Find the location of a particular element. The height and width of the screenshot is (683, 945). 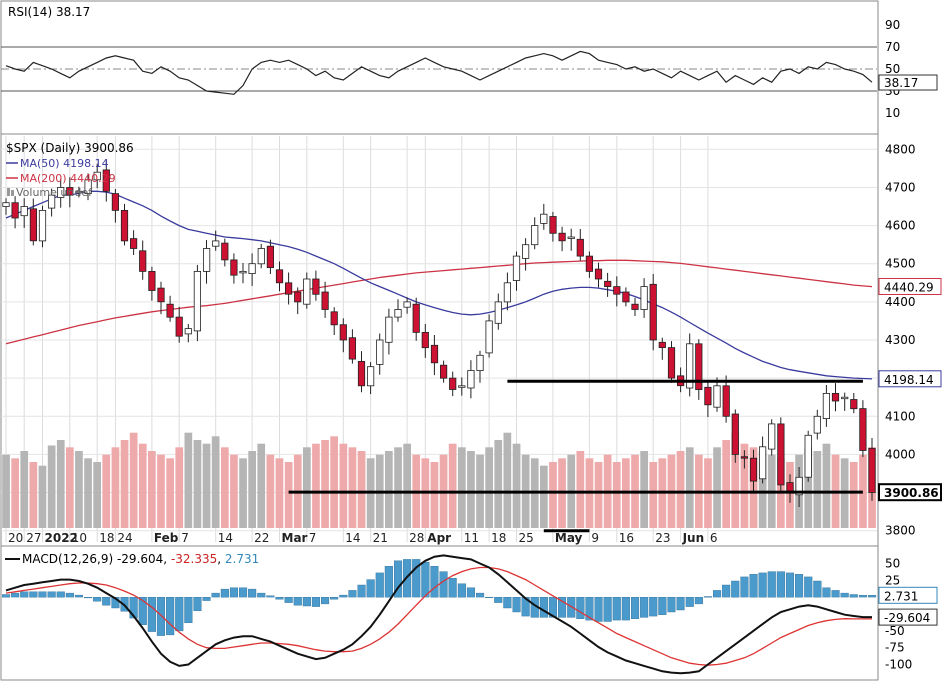

price-tag: 4198.14 is located at coordinates (910, 379).